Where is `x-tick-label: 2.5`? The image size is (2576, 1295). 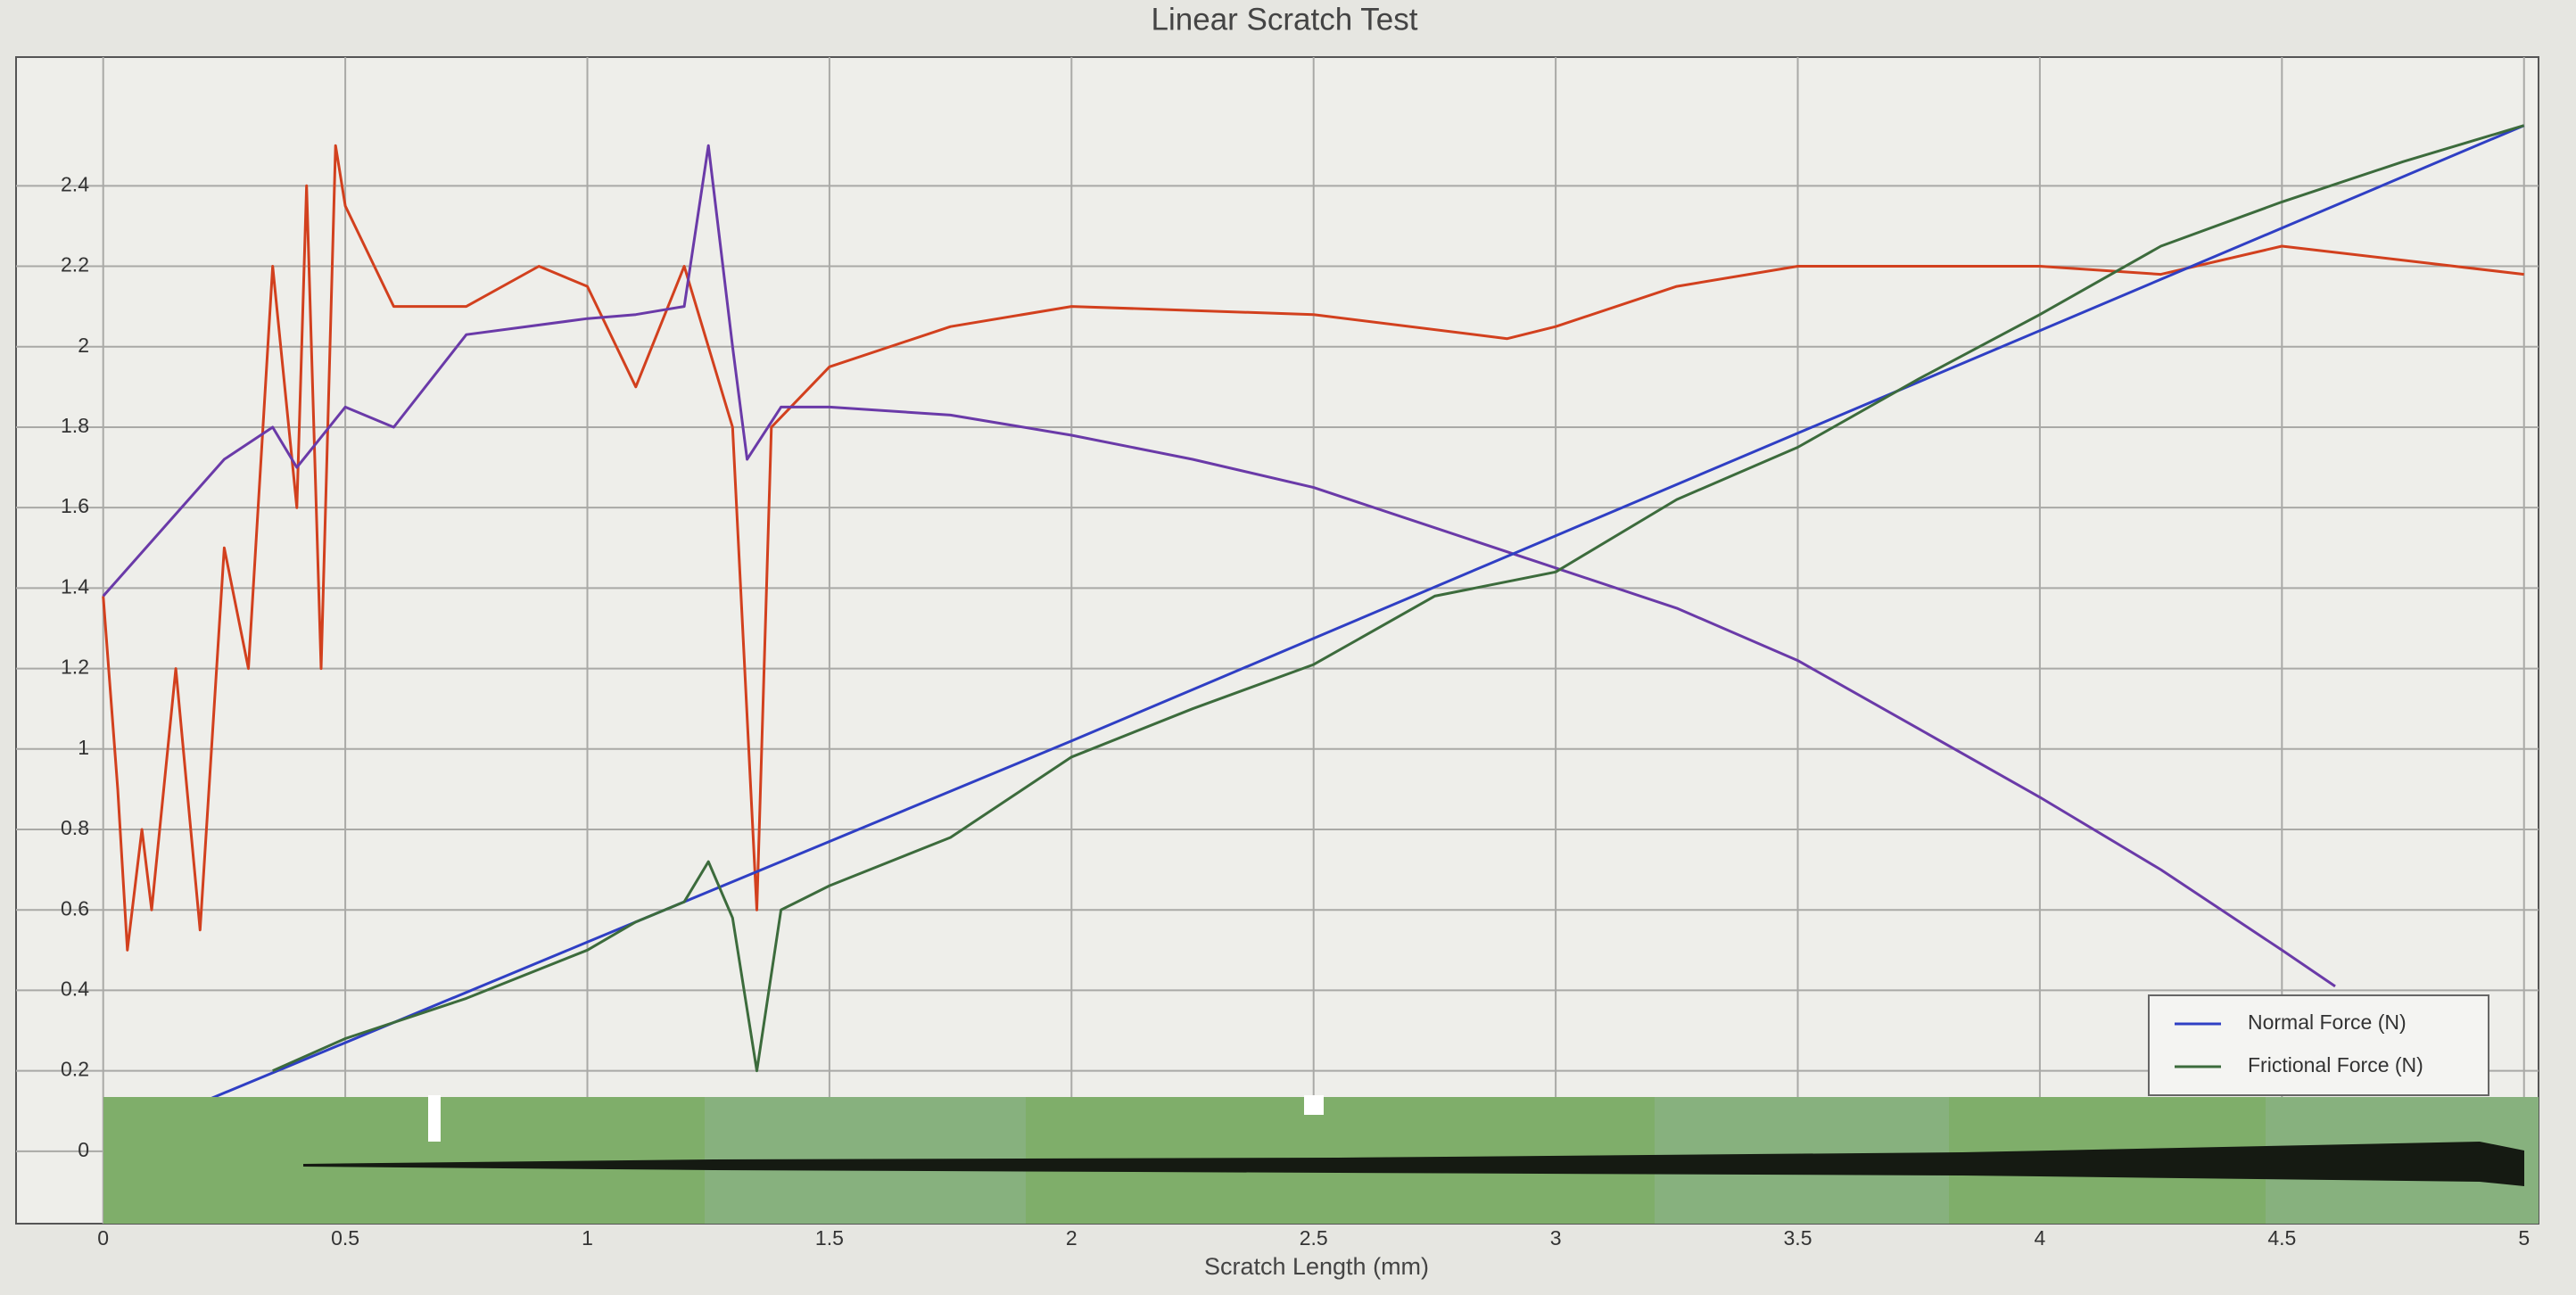
x-tick-label: 2.5 is located at coordinates (1314, 1238).